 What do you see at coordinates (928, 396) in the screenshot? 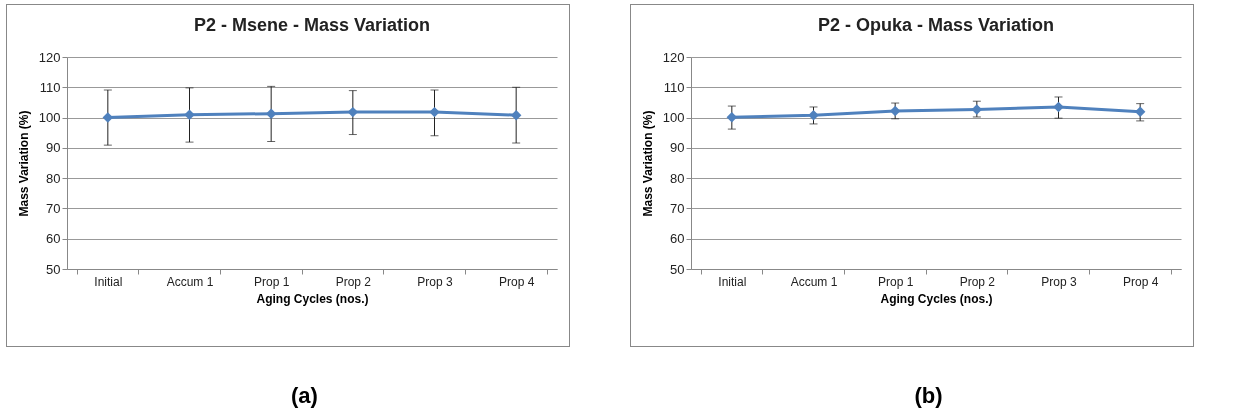
I see `text: (b)` at bounding box center [928, 396].